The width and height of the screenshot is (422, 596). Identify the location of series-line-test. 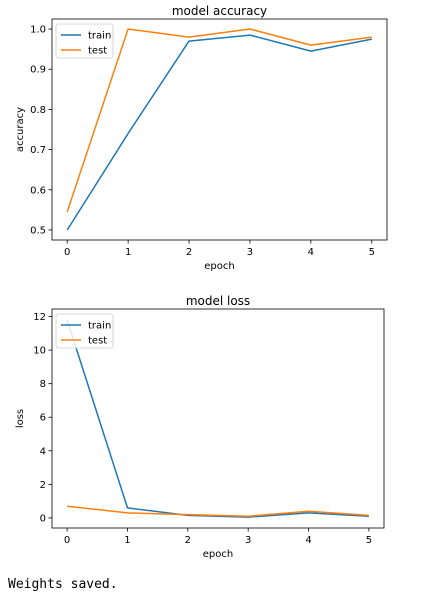
(218, 511).